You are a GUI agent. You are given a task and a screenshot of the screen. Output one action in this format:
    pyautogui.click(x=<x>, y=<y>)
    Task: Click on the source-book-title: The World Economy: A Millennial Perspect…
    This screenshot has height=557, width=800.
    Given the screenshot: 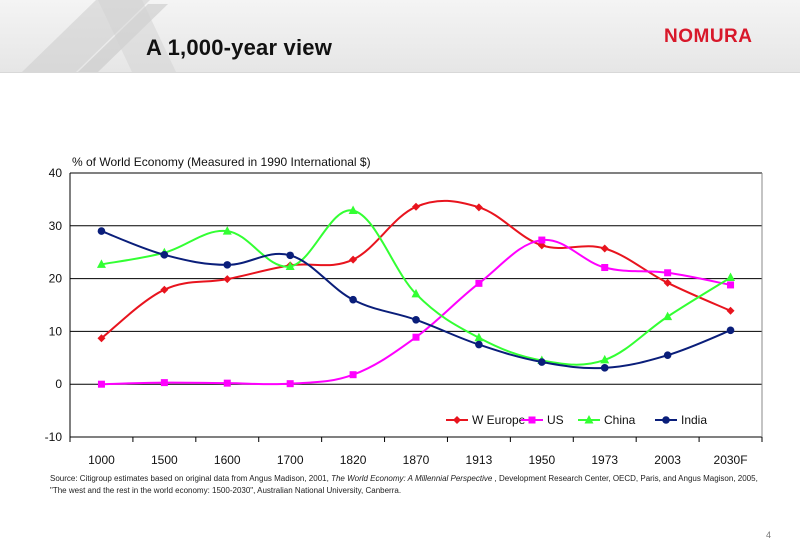 What is the action you would take?
    pyautogui.click(x=412, y=478)
    